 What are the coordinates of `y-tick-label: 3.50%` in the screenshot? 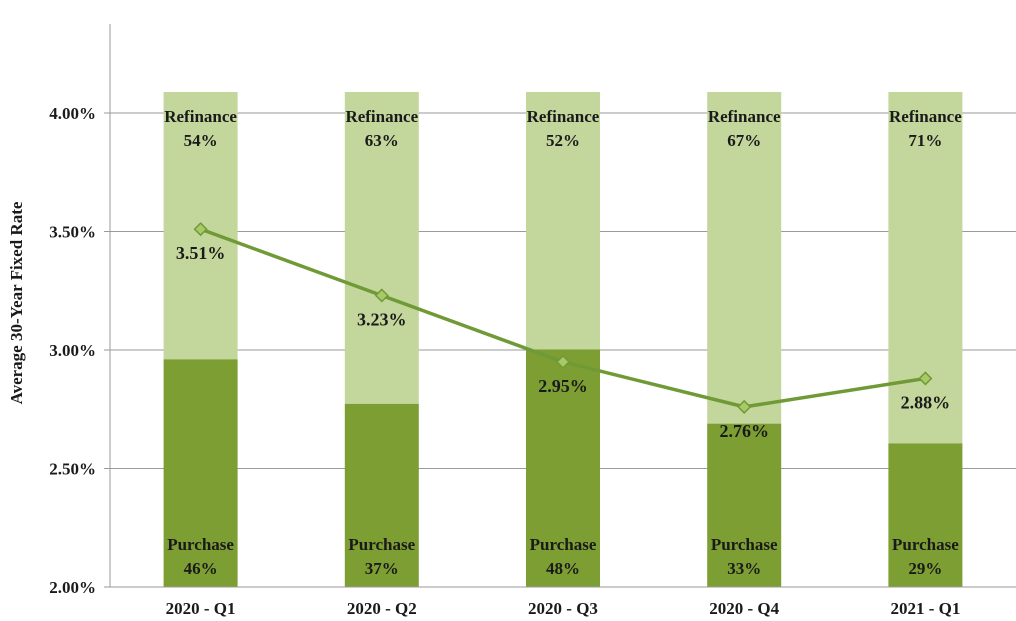 It's located at (72, 232).